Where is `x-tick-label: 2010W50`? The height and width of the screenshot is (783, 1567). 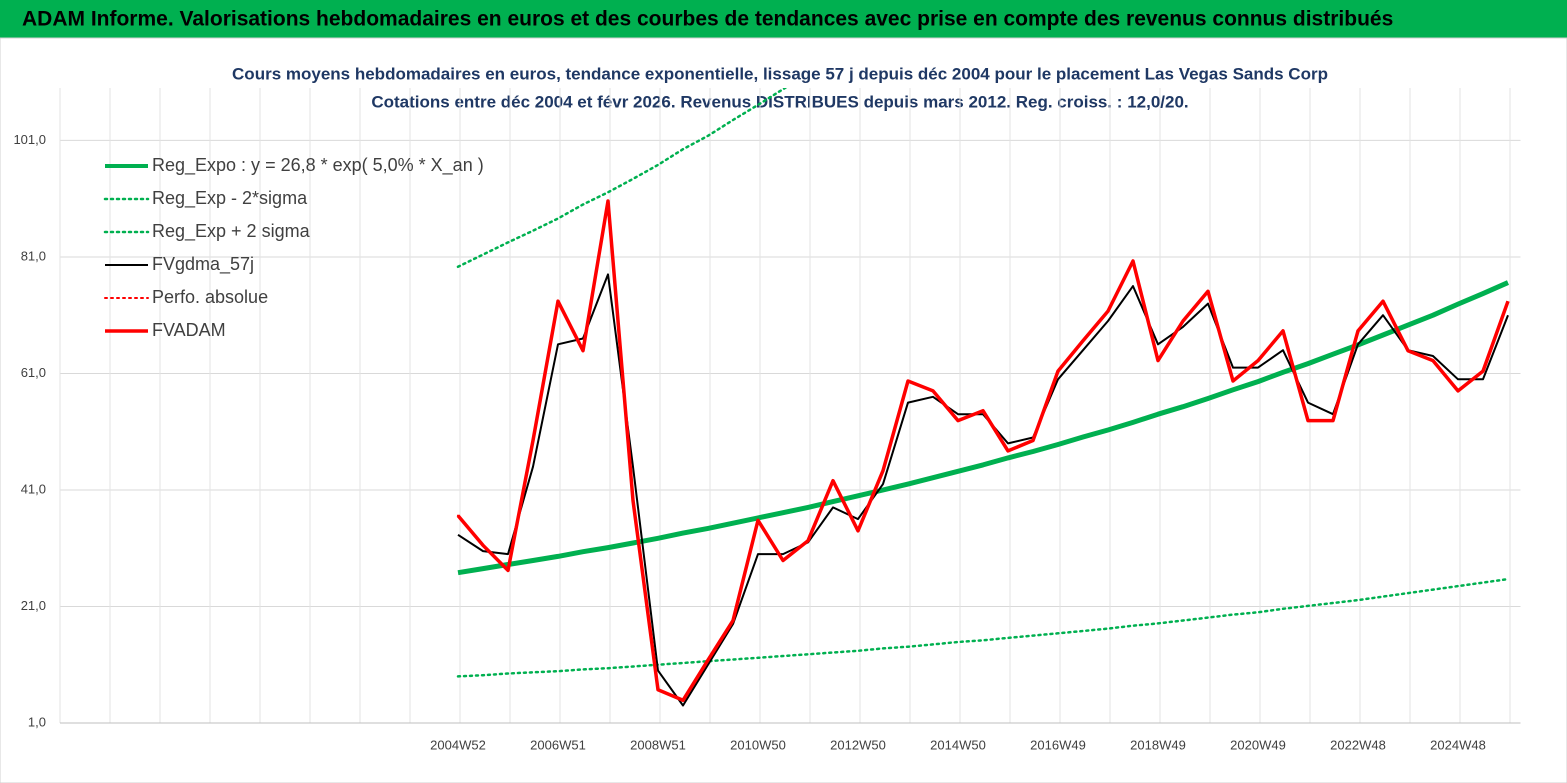
x-tick-label: 2010W50 is located at coordinates (758, 744).